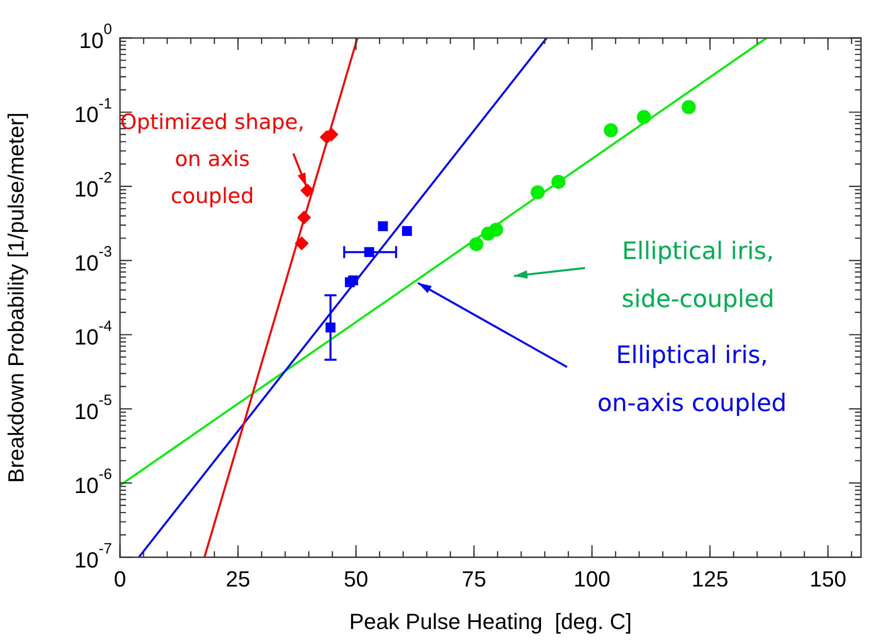 The height and width of the screenshot is (640, 869). I want to click on x-tick-label: 125, so click(710, 579).